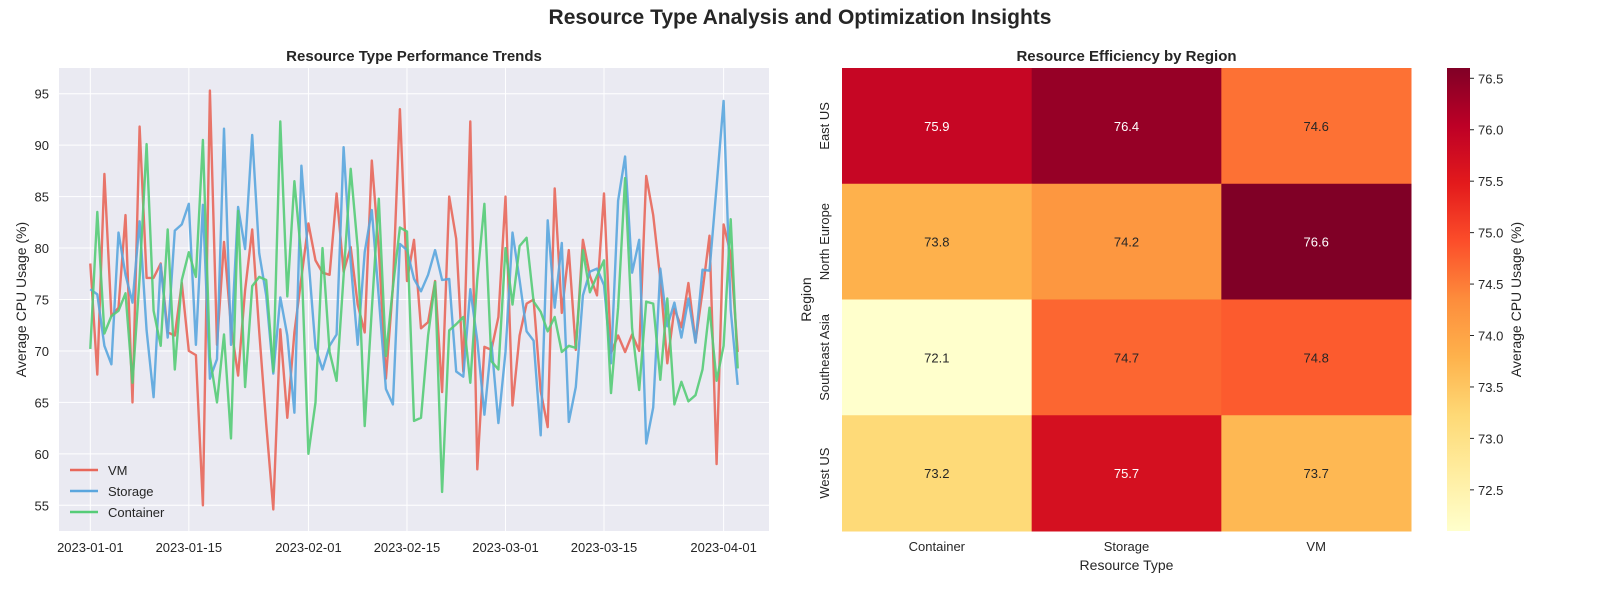  What do you see at coordinates (1458, 299) in the screenshot?
I see `colorbar` at bounding box center [1458, 299].